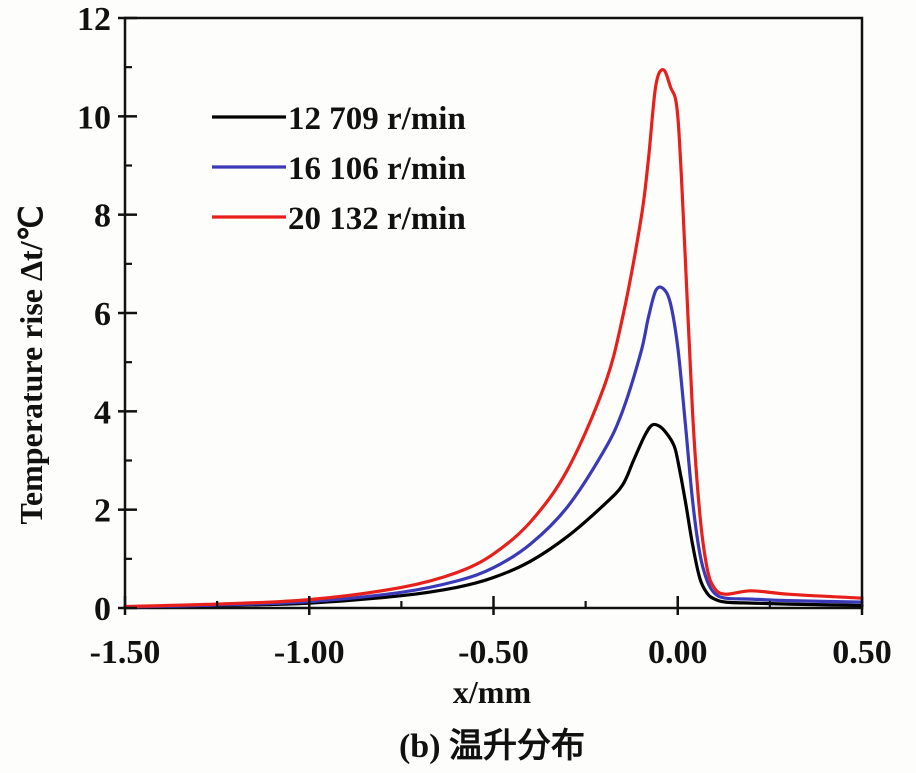 Image resolution: width=916 pixels, height=773 pixels. What do you see at coordinates (102, 609) in the screenshot?
I see `y-tick-label: 0` at bounding box center [102, 609].